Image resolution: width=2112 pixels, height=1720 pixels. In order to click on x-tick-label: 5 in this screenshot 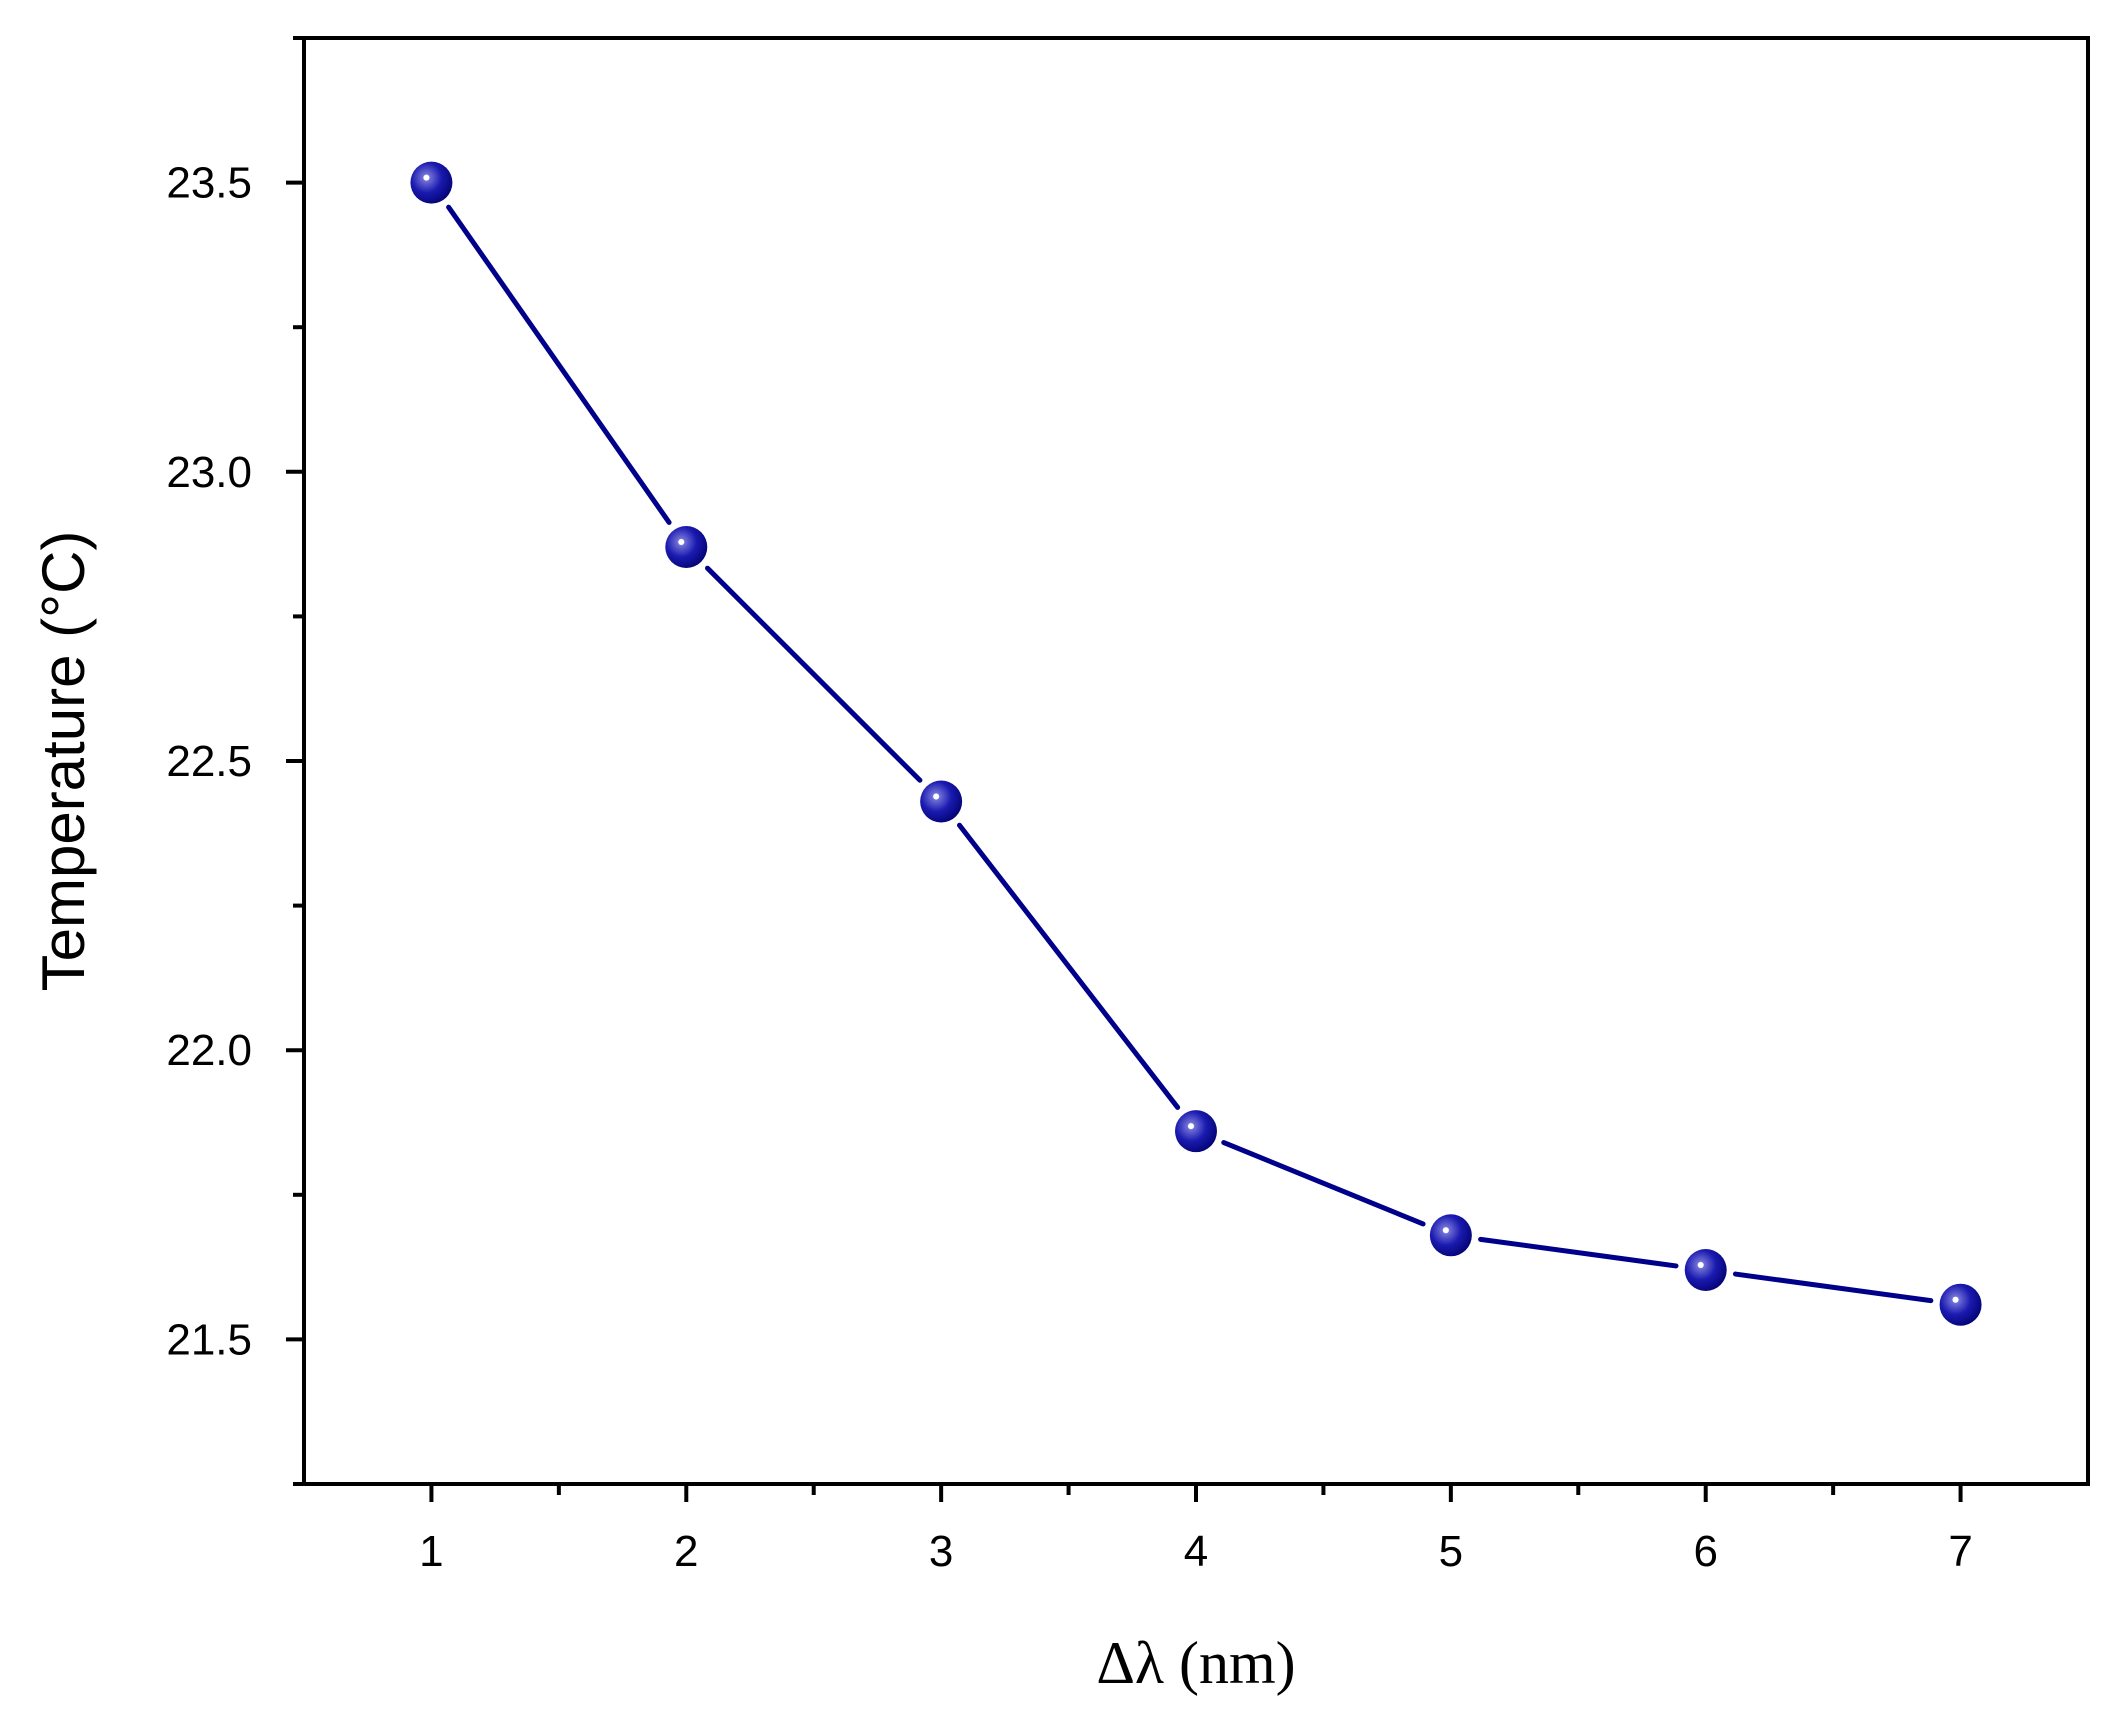, I will do `click(1451, 1551)`.